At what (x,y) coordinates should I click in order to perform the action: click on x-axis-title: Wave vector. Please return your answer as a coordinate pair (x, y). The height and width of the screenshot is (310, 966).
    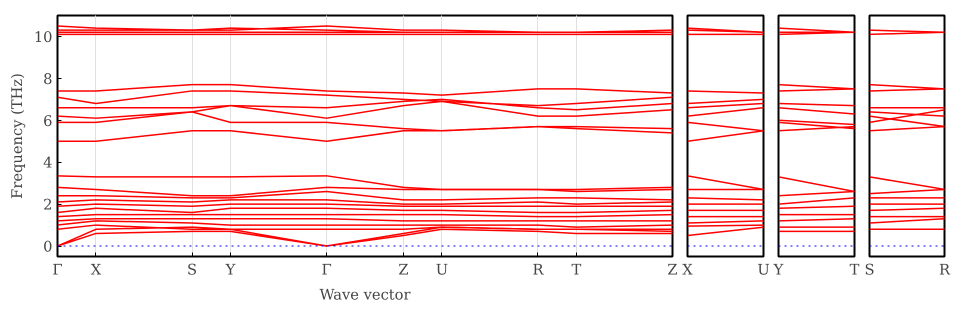
    Looking at the image, I should click on (365, 295).